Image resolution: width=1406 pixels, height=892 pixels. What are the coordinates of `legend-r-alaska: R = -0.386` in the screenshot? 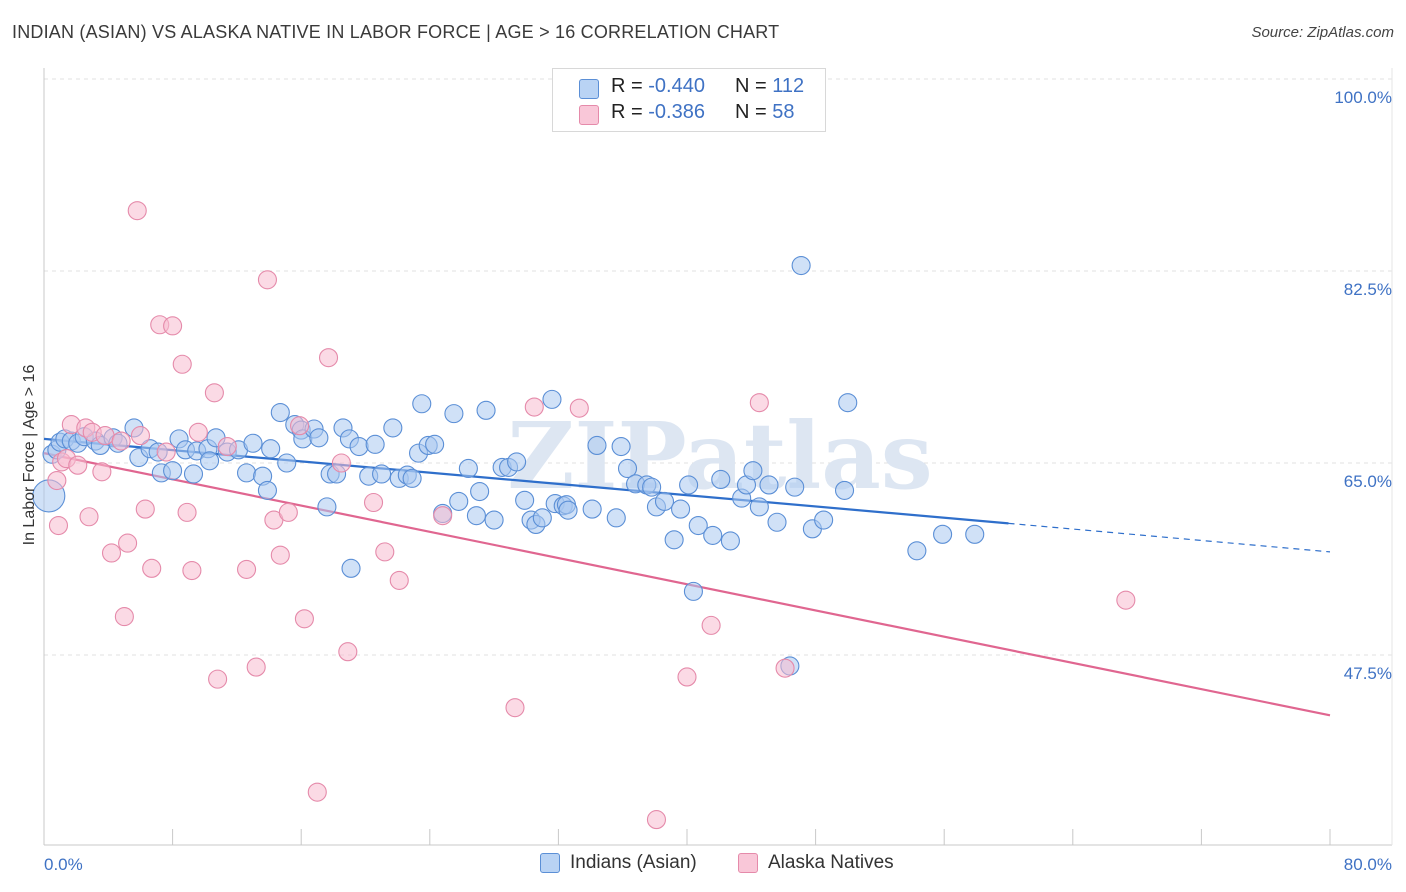 It's located at (658, 112).